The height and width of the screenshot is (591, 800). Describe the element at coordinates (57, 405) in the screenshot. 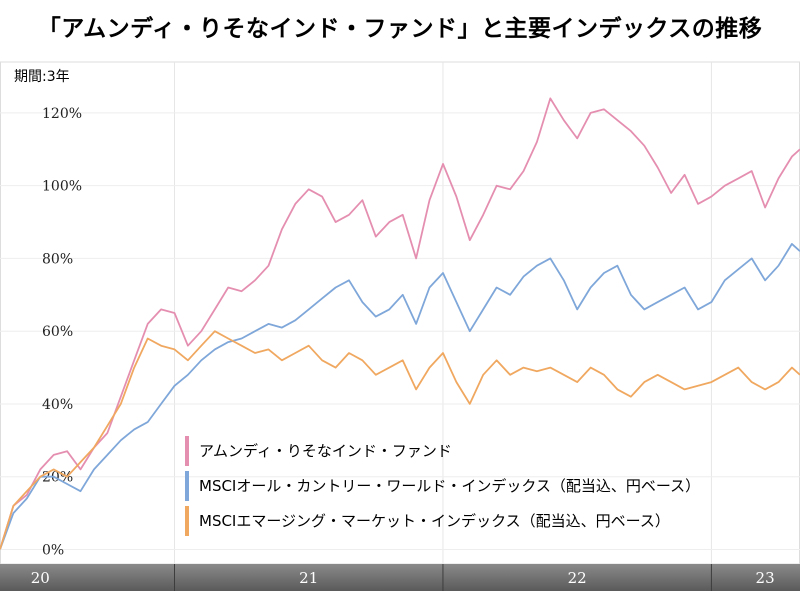

I see `y-tick-label: 40%` at that location.